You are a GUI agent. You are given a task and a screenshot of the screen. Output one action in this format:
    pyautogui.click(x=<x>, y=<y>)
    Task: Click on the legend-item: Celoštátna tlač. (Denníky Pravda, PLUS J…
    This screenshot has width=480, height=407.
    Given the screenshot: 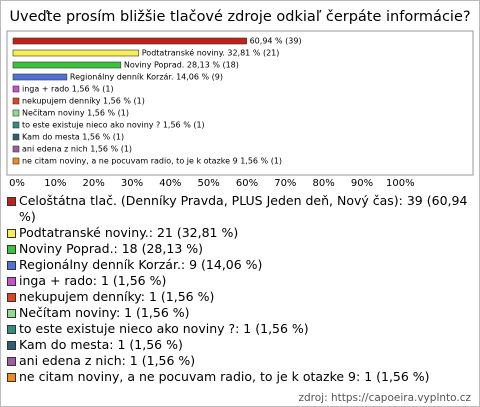 What is the action you would take?
    pyautogui.click(x=240, y=209)
    